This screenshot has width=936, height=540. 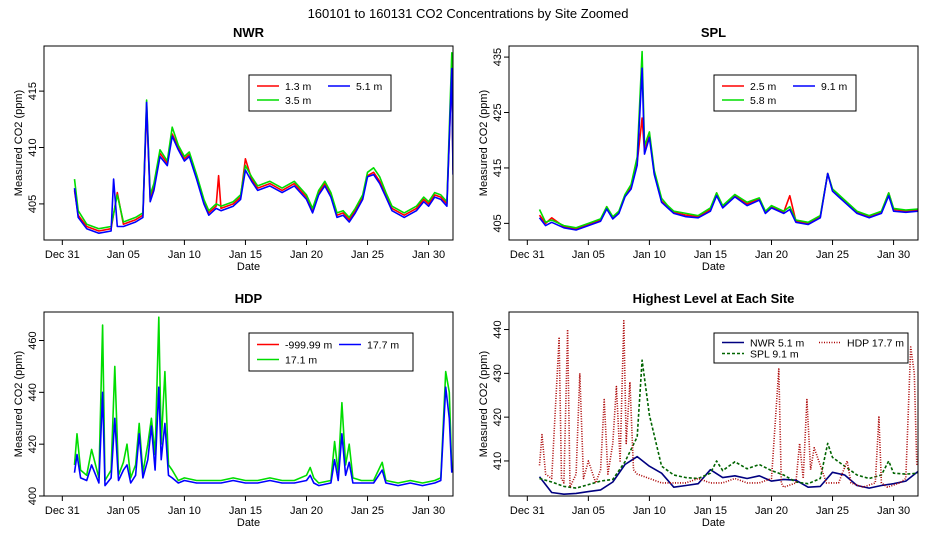 I want to click on chart-title: Highest Level at Each Site, so click(x=714, y=298).